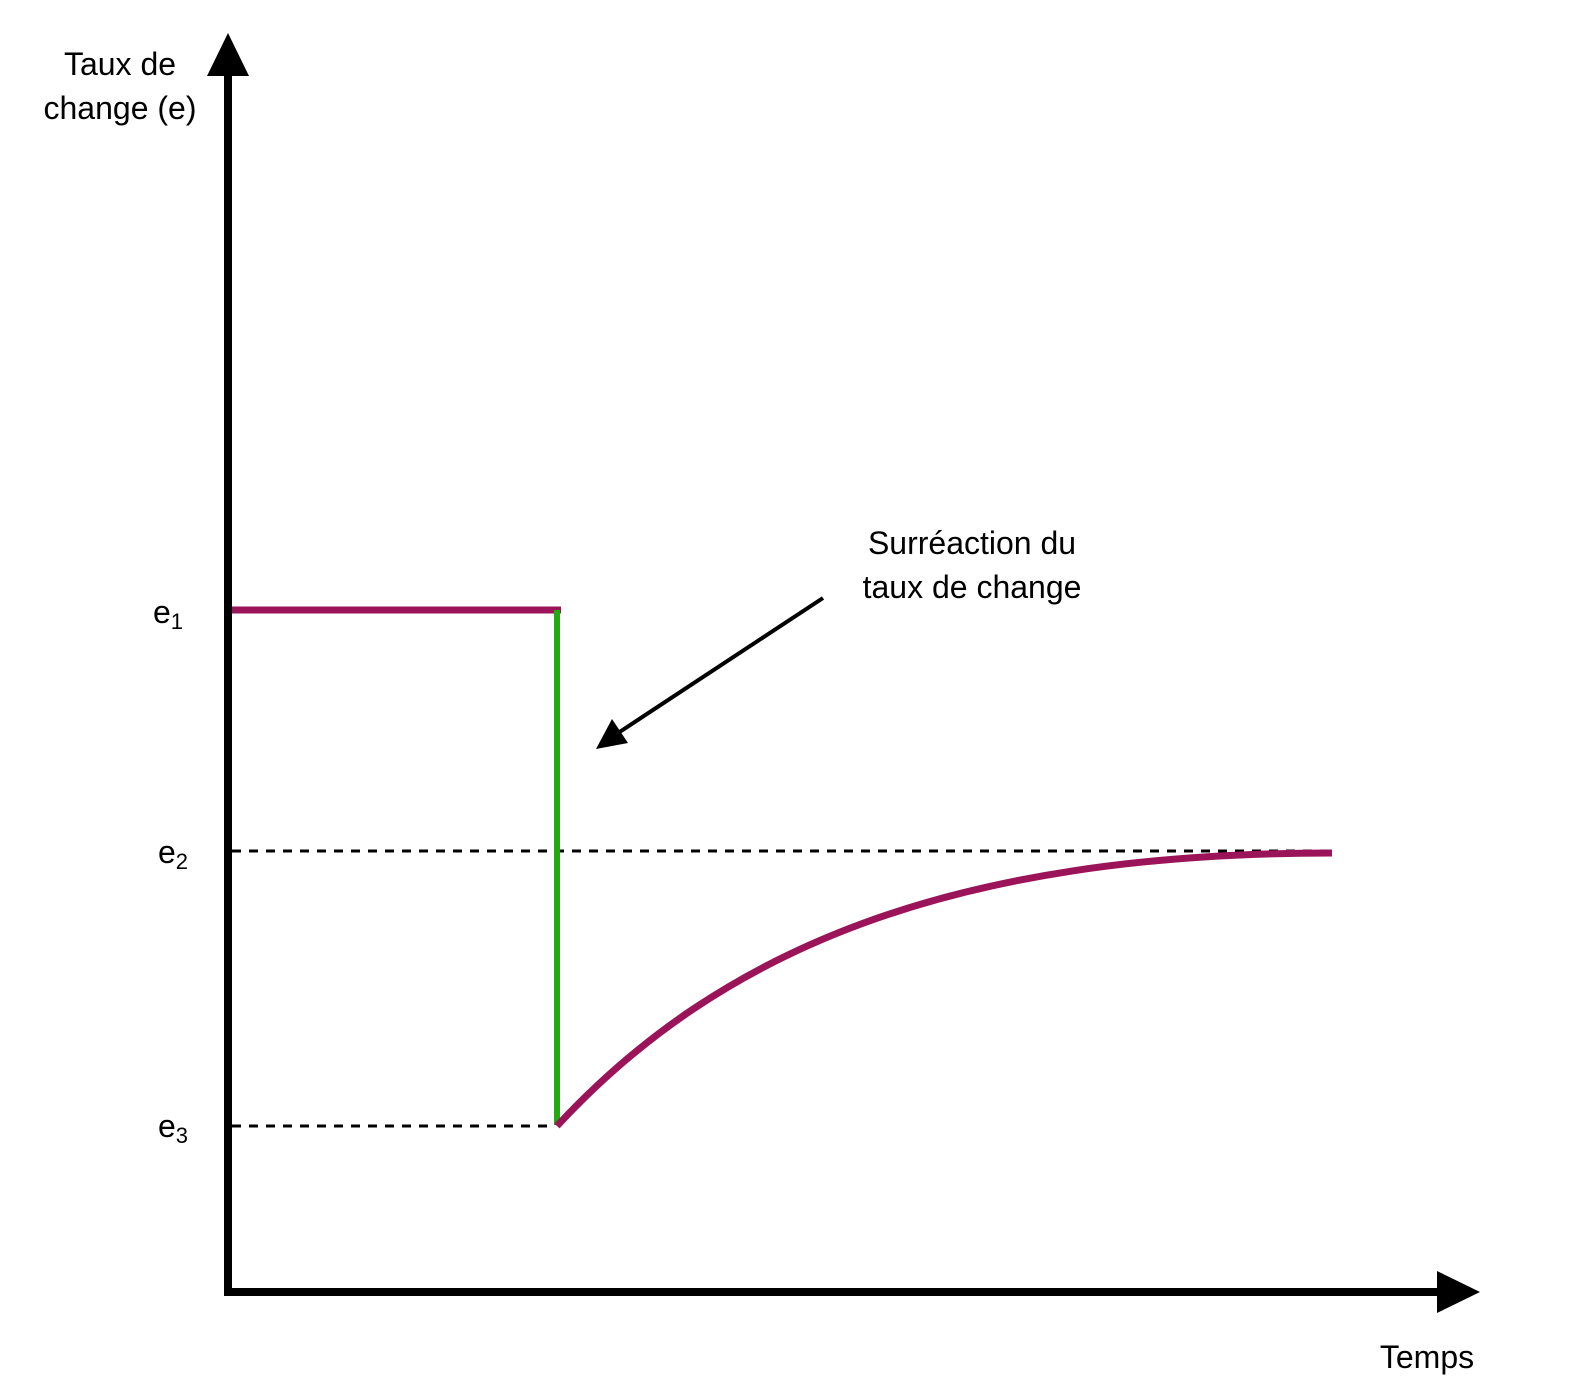 The width and height of the screenshot is (1590, 1399). I want to click on level-label: e2, so click(173, 854).